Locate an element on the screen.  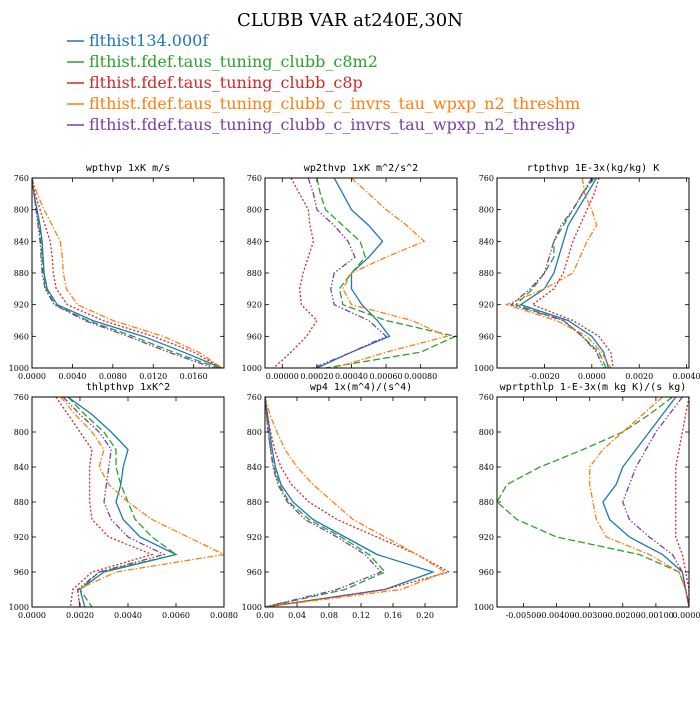
panel-title: rtpthvp 1E-3x(kg/kg) K is located at coordinates (593, 168).